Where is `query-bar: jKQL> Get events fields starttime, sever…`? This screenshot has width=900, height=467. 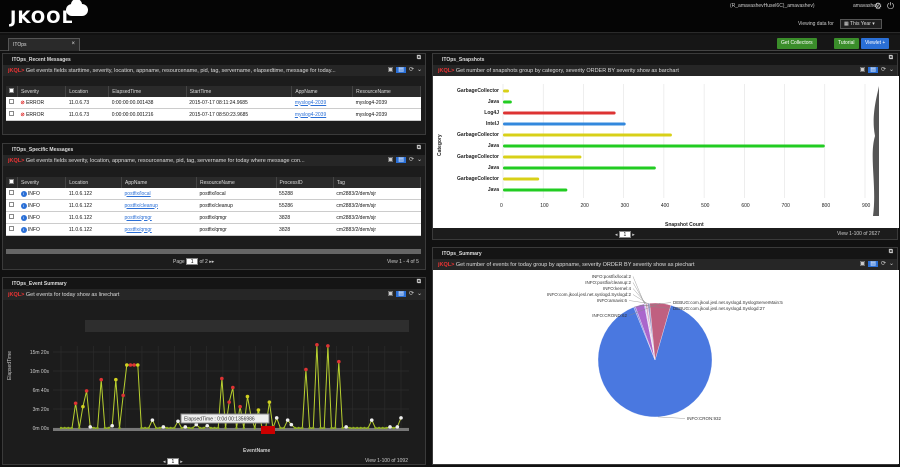
query-bar: jKQL> Get events fields starttime, sever… is located at coordinates (214, 70).